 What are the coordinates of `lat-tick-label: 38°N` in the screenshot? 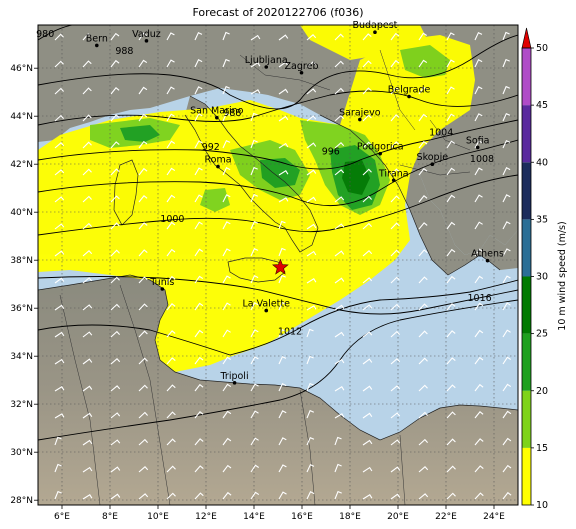 It's located at (21, 261).